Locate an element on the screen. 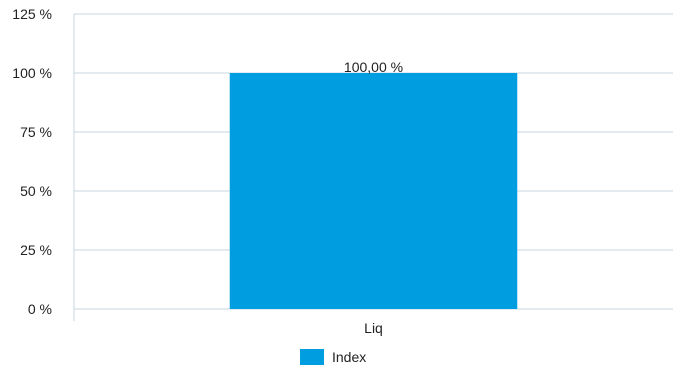  data-labels: 100,00 % is located at coordinates (373, 67).